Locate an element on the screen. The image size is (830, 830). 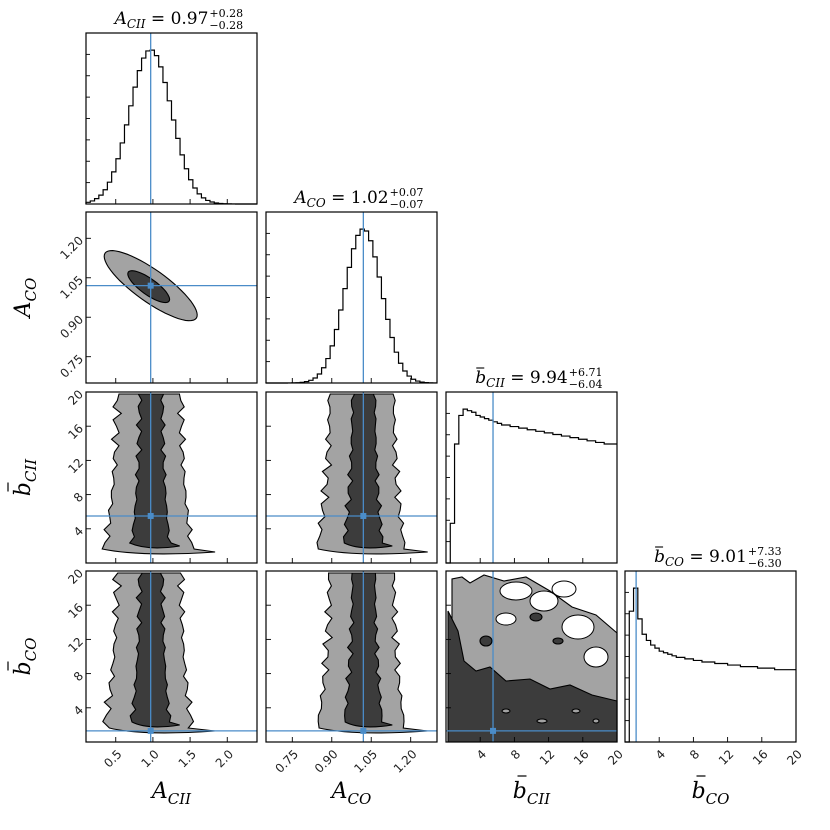
yticklabel-b_CII-4: 20 is located at coordinates (75, 397).